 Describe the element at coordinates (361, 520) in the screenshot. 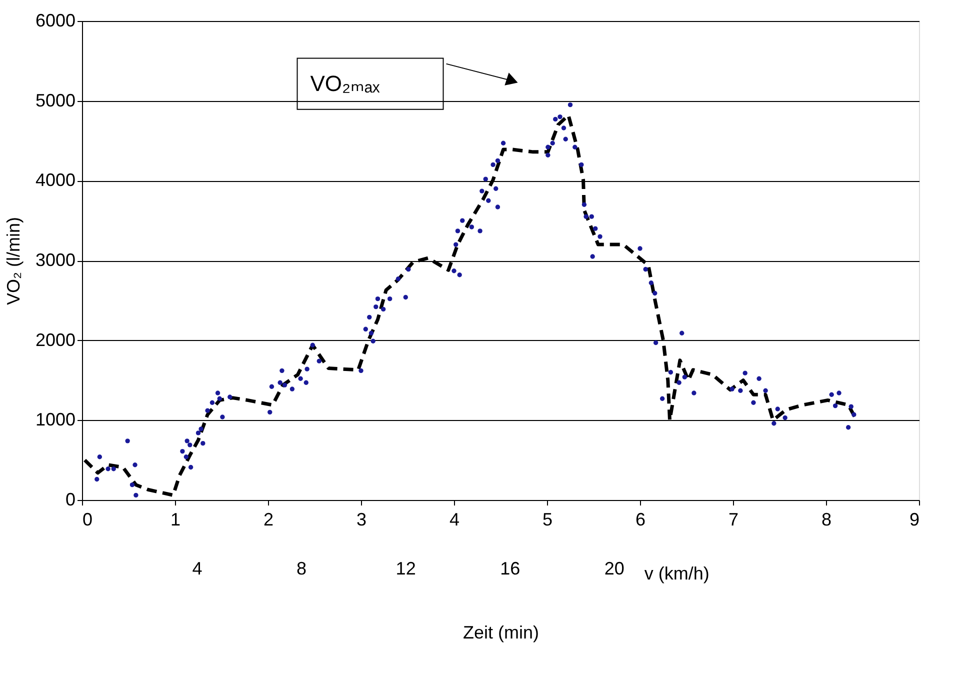

I see `x-tick-label: 3` at that location.